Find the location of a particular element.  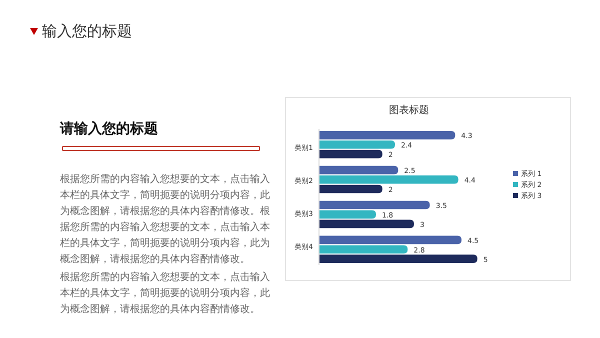

chart-title: 图表标题 is located at coordinates (409, 110).